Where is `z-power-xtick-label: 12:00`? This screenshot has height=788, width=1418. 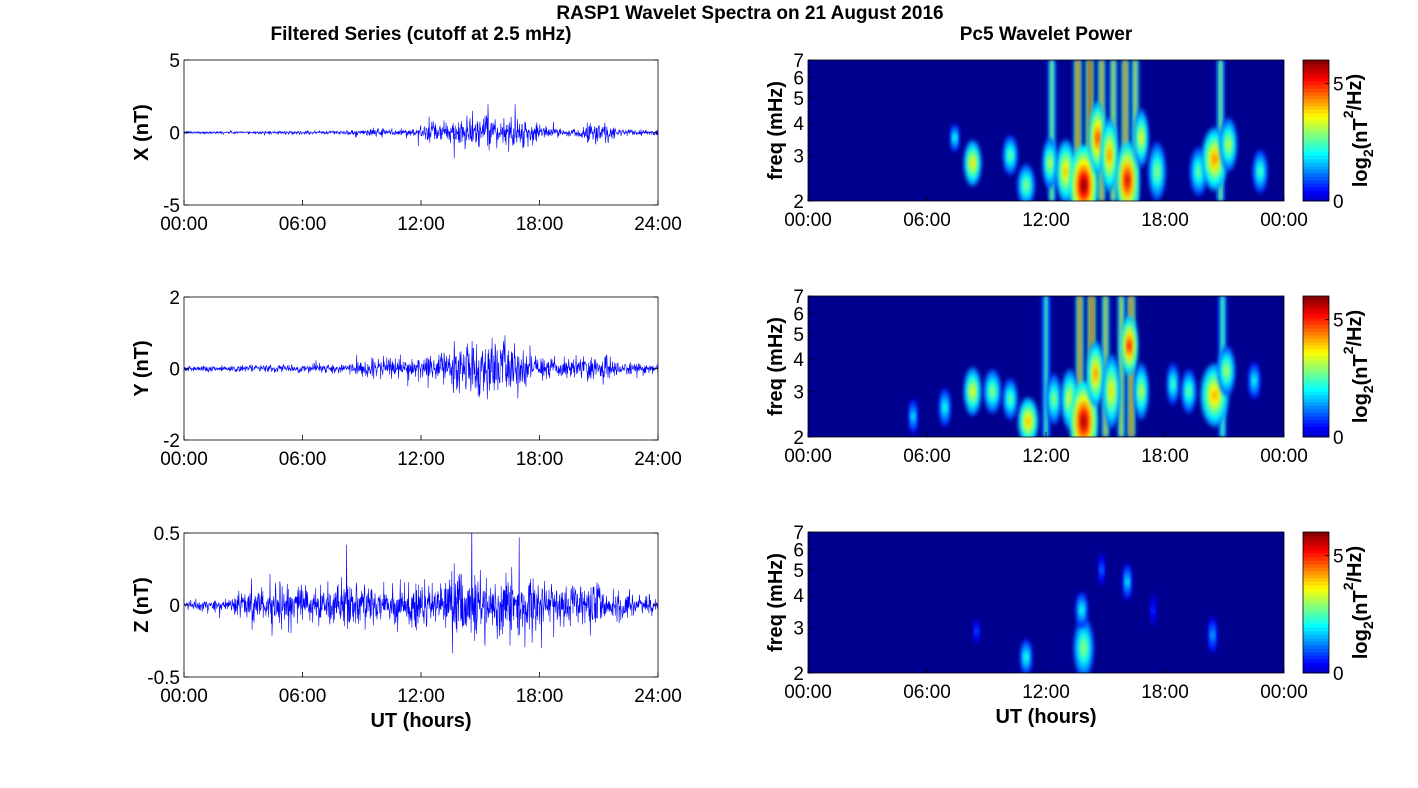 z-power-xtick-label: 12:00 is located at coordinates (1046, 692).